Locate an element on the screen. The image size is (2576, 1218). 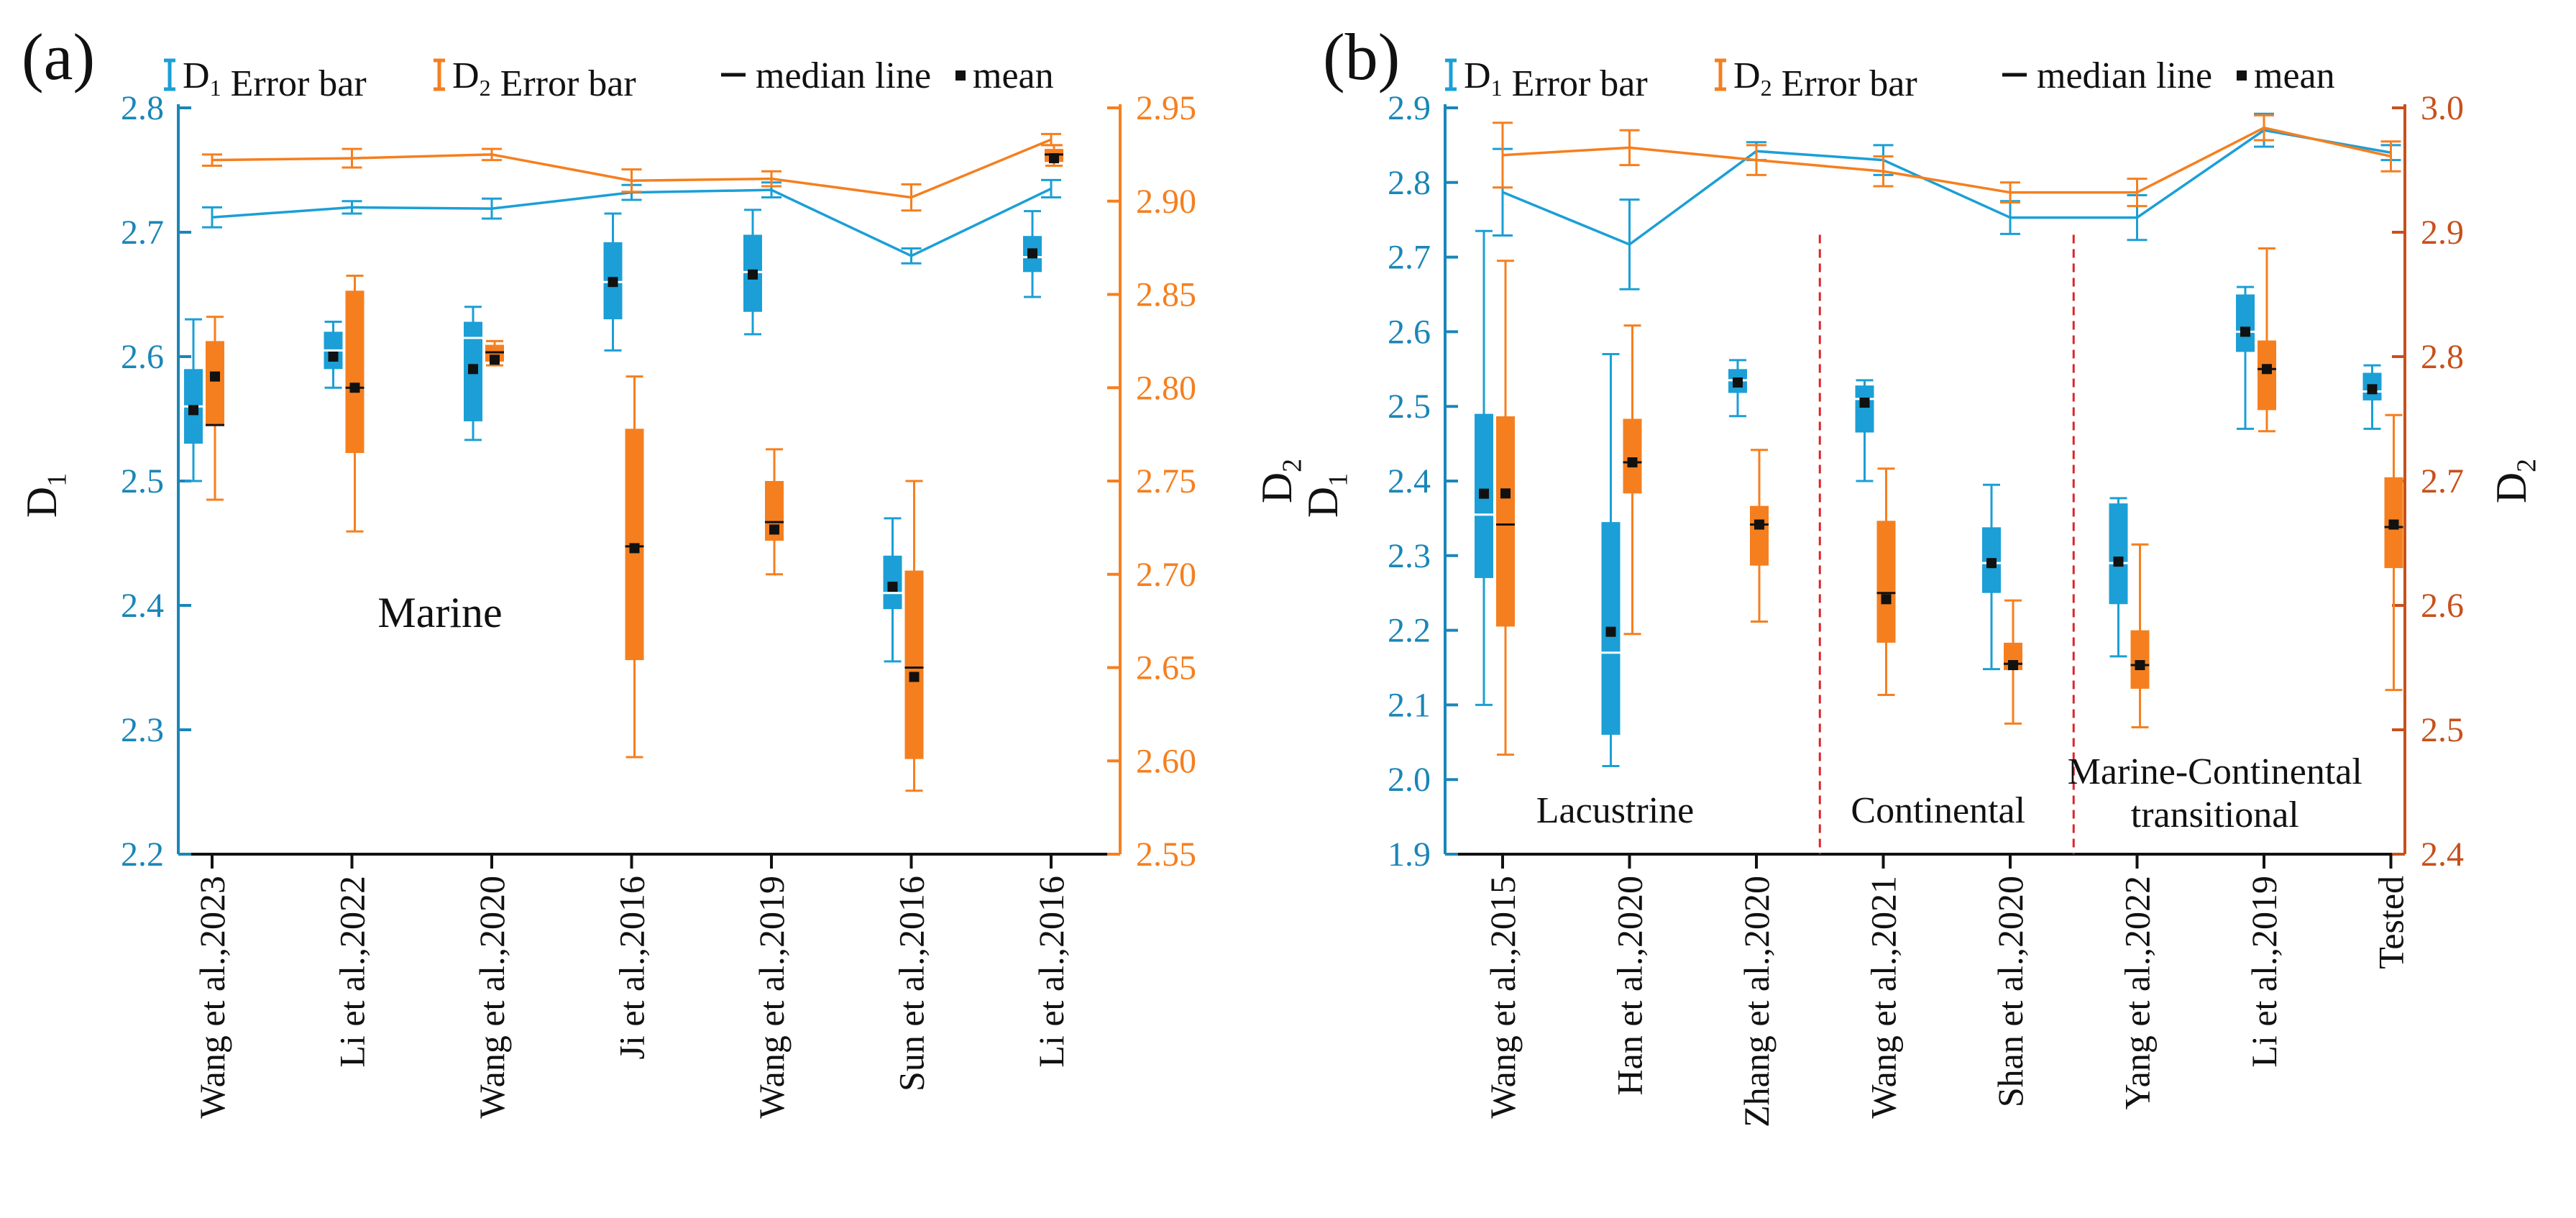
y-right-tick-label: 2.5 is located at coordinates (2442, 730).